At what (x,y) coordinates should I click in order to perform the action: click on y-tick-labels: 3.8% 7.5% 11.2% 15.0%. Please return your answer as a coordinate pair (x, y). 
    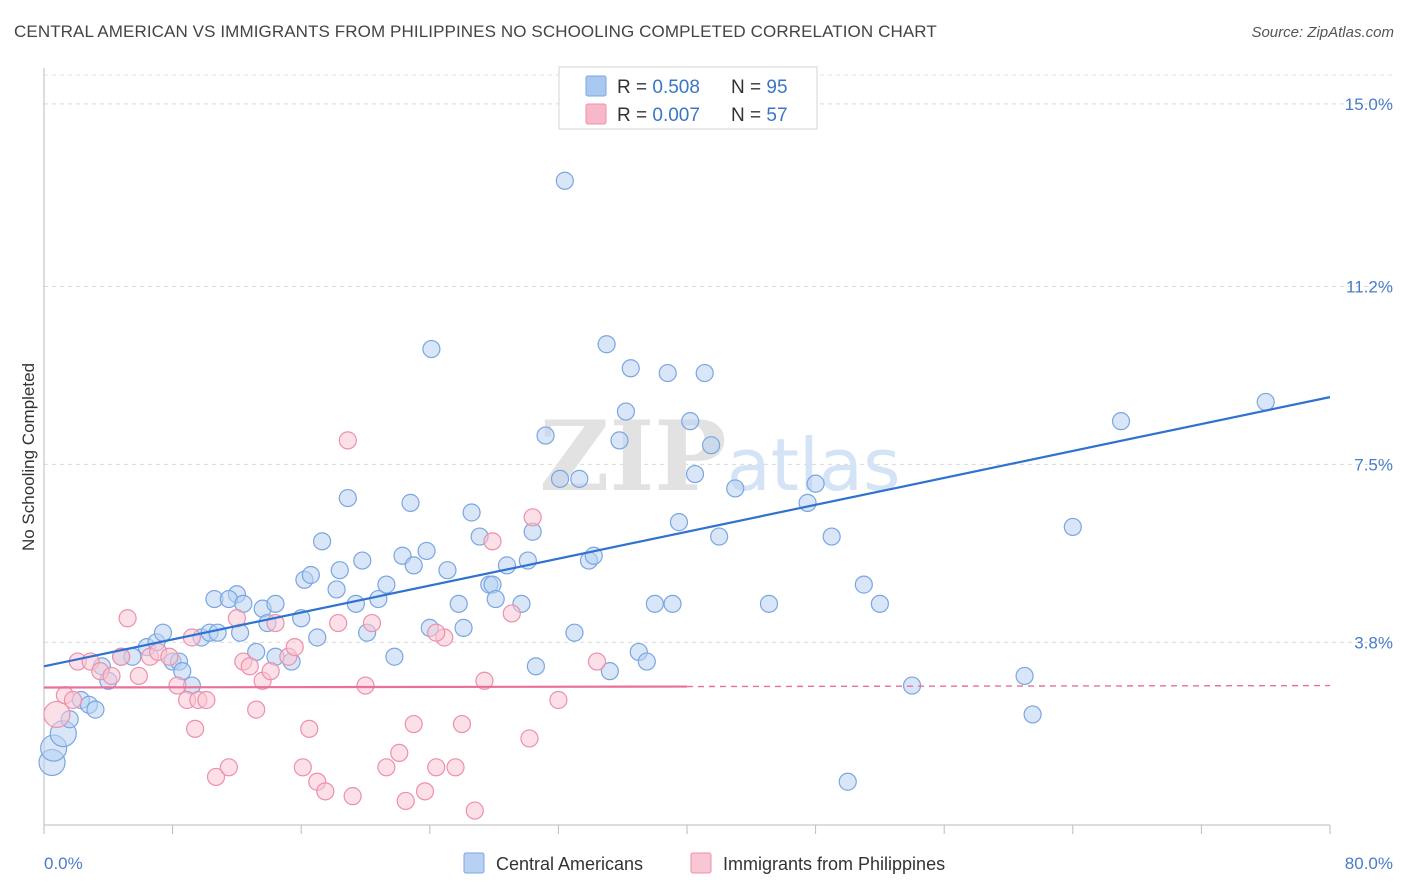
    Looking at the image, I should click on (1369, 373).